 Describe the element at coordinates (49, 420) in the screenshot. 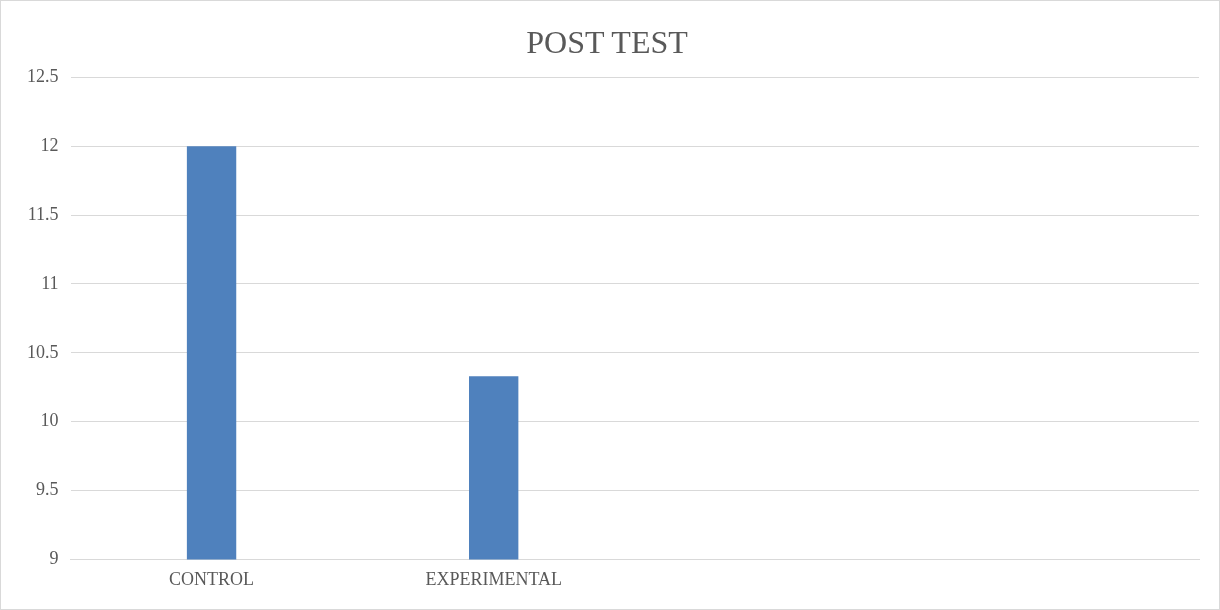

I see `y-tick-label: 10` at that location.